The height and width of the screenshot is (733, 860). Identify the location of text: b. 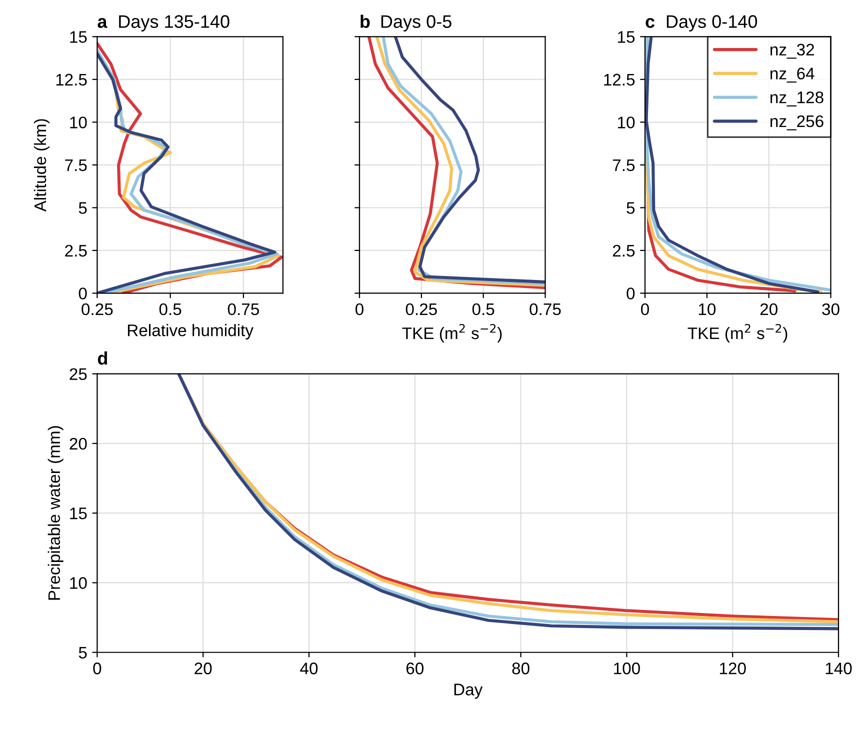
(365, 21).